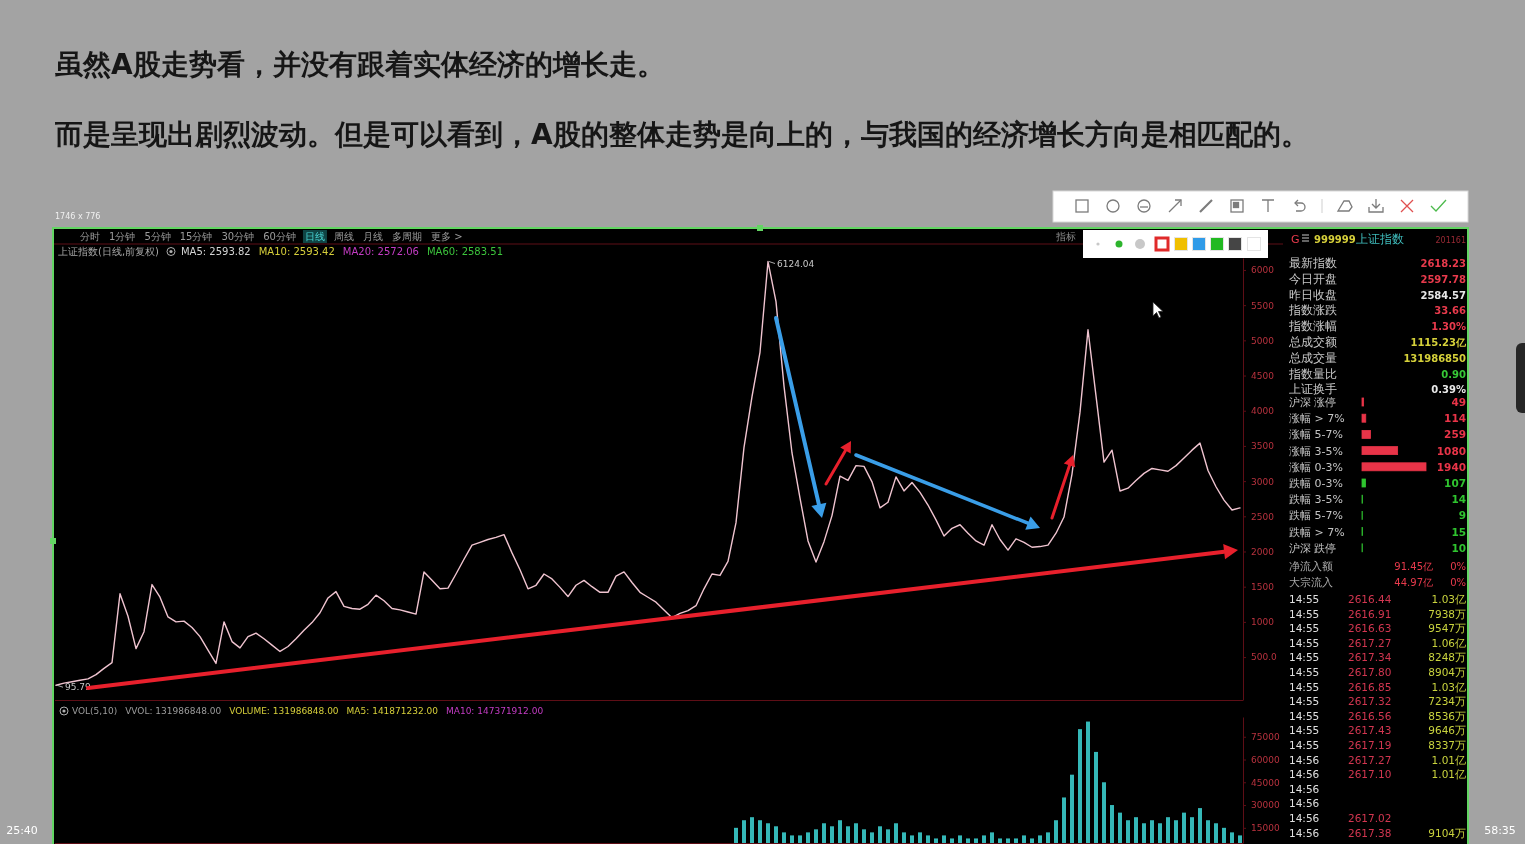  I want to click on text: 上证指数(日线,前复权), so click(109, 251).